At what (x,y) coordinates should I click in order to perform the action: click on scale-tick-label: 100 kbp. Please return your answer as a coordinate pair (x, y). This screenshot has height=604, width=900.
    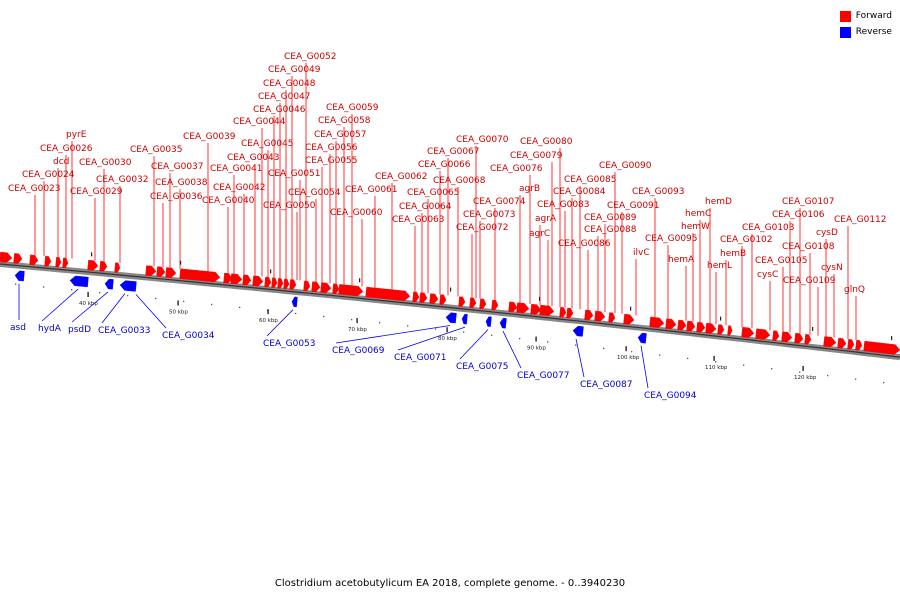
    Looking at the image, I should click on (628, 358).